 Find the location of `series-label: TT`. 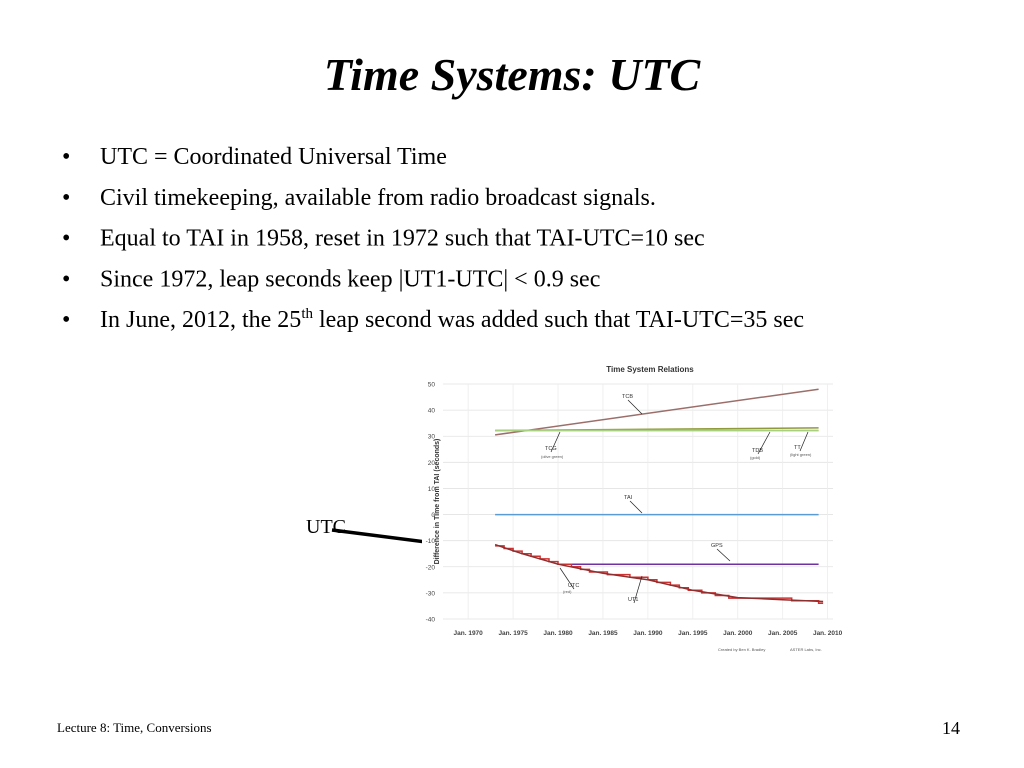

series-label: TT is located at coordinates (797, 448).